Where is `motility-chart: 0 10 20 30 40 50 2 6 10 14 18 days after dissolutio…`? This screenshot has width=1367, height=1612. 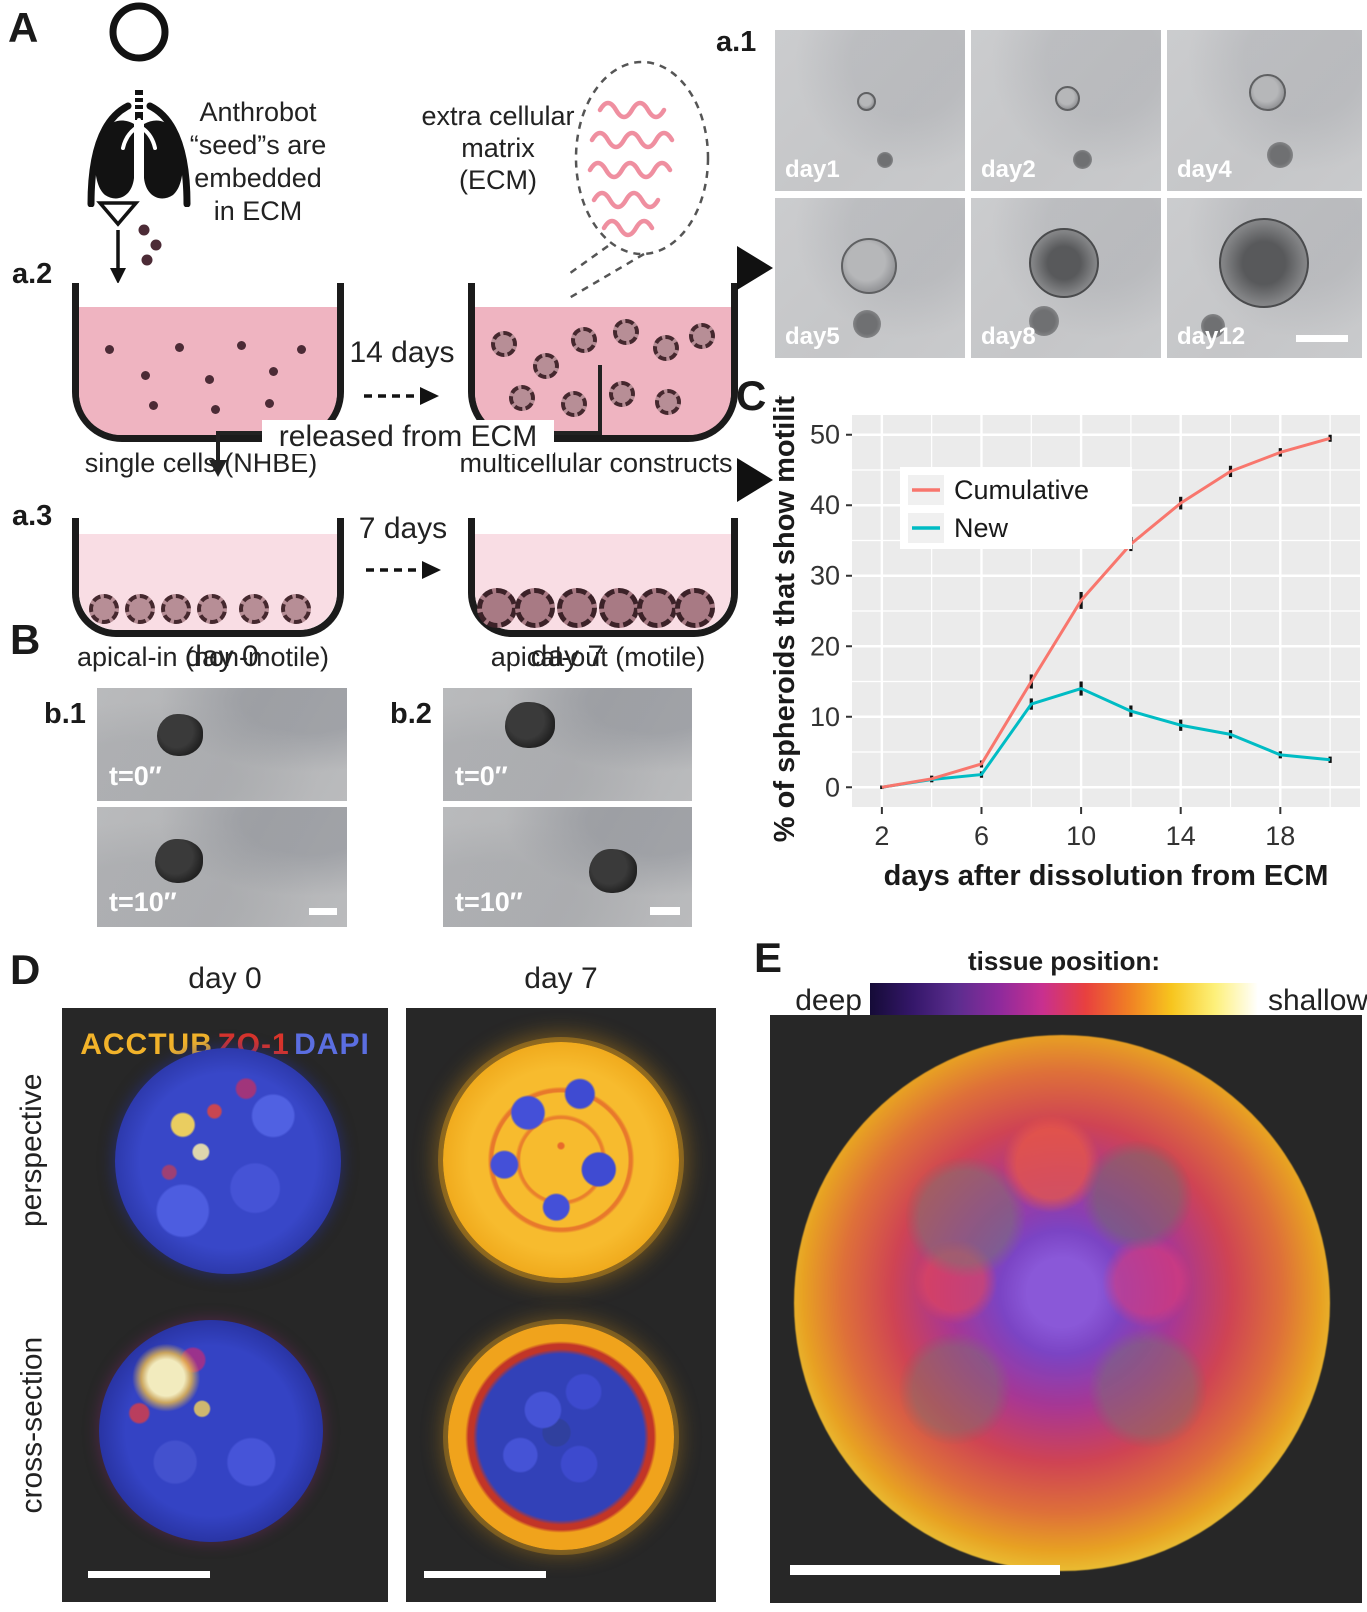
motility-chart: 0 10 20 30 40 50 2 6 10 14 18 days after dissolutio… is located at coordinates (1064, 643).